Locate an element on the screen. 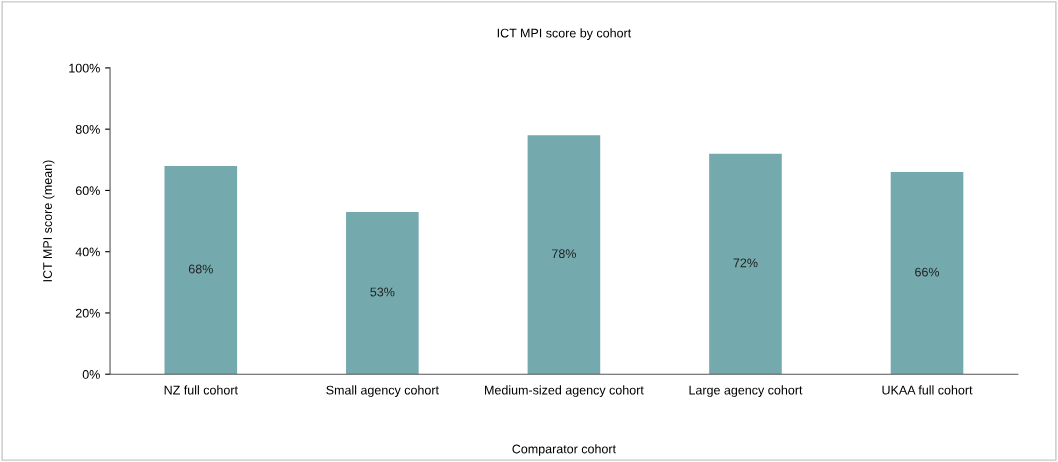 The image size is (1058, 462). x-axis-title: Comparator cohort is located at coordinates (564, 450).